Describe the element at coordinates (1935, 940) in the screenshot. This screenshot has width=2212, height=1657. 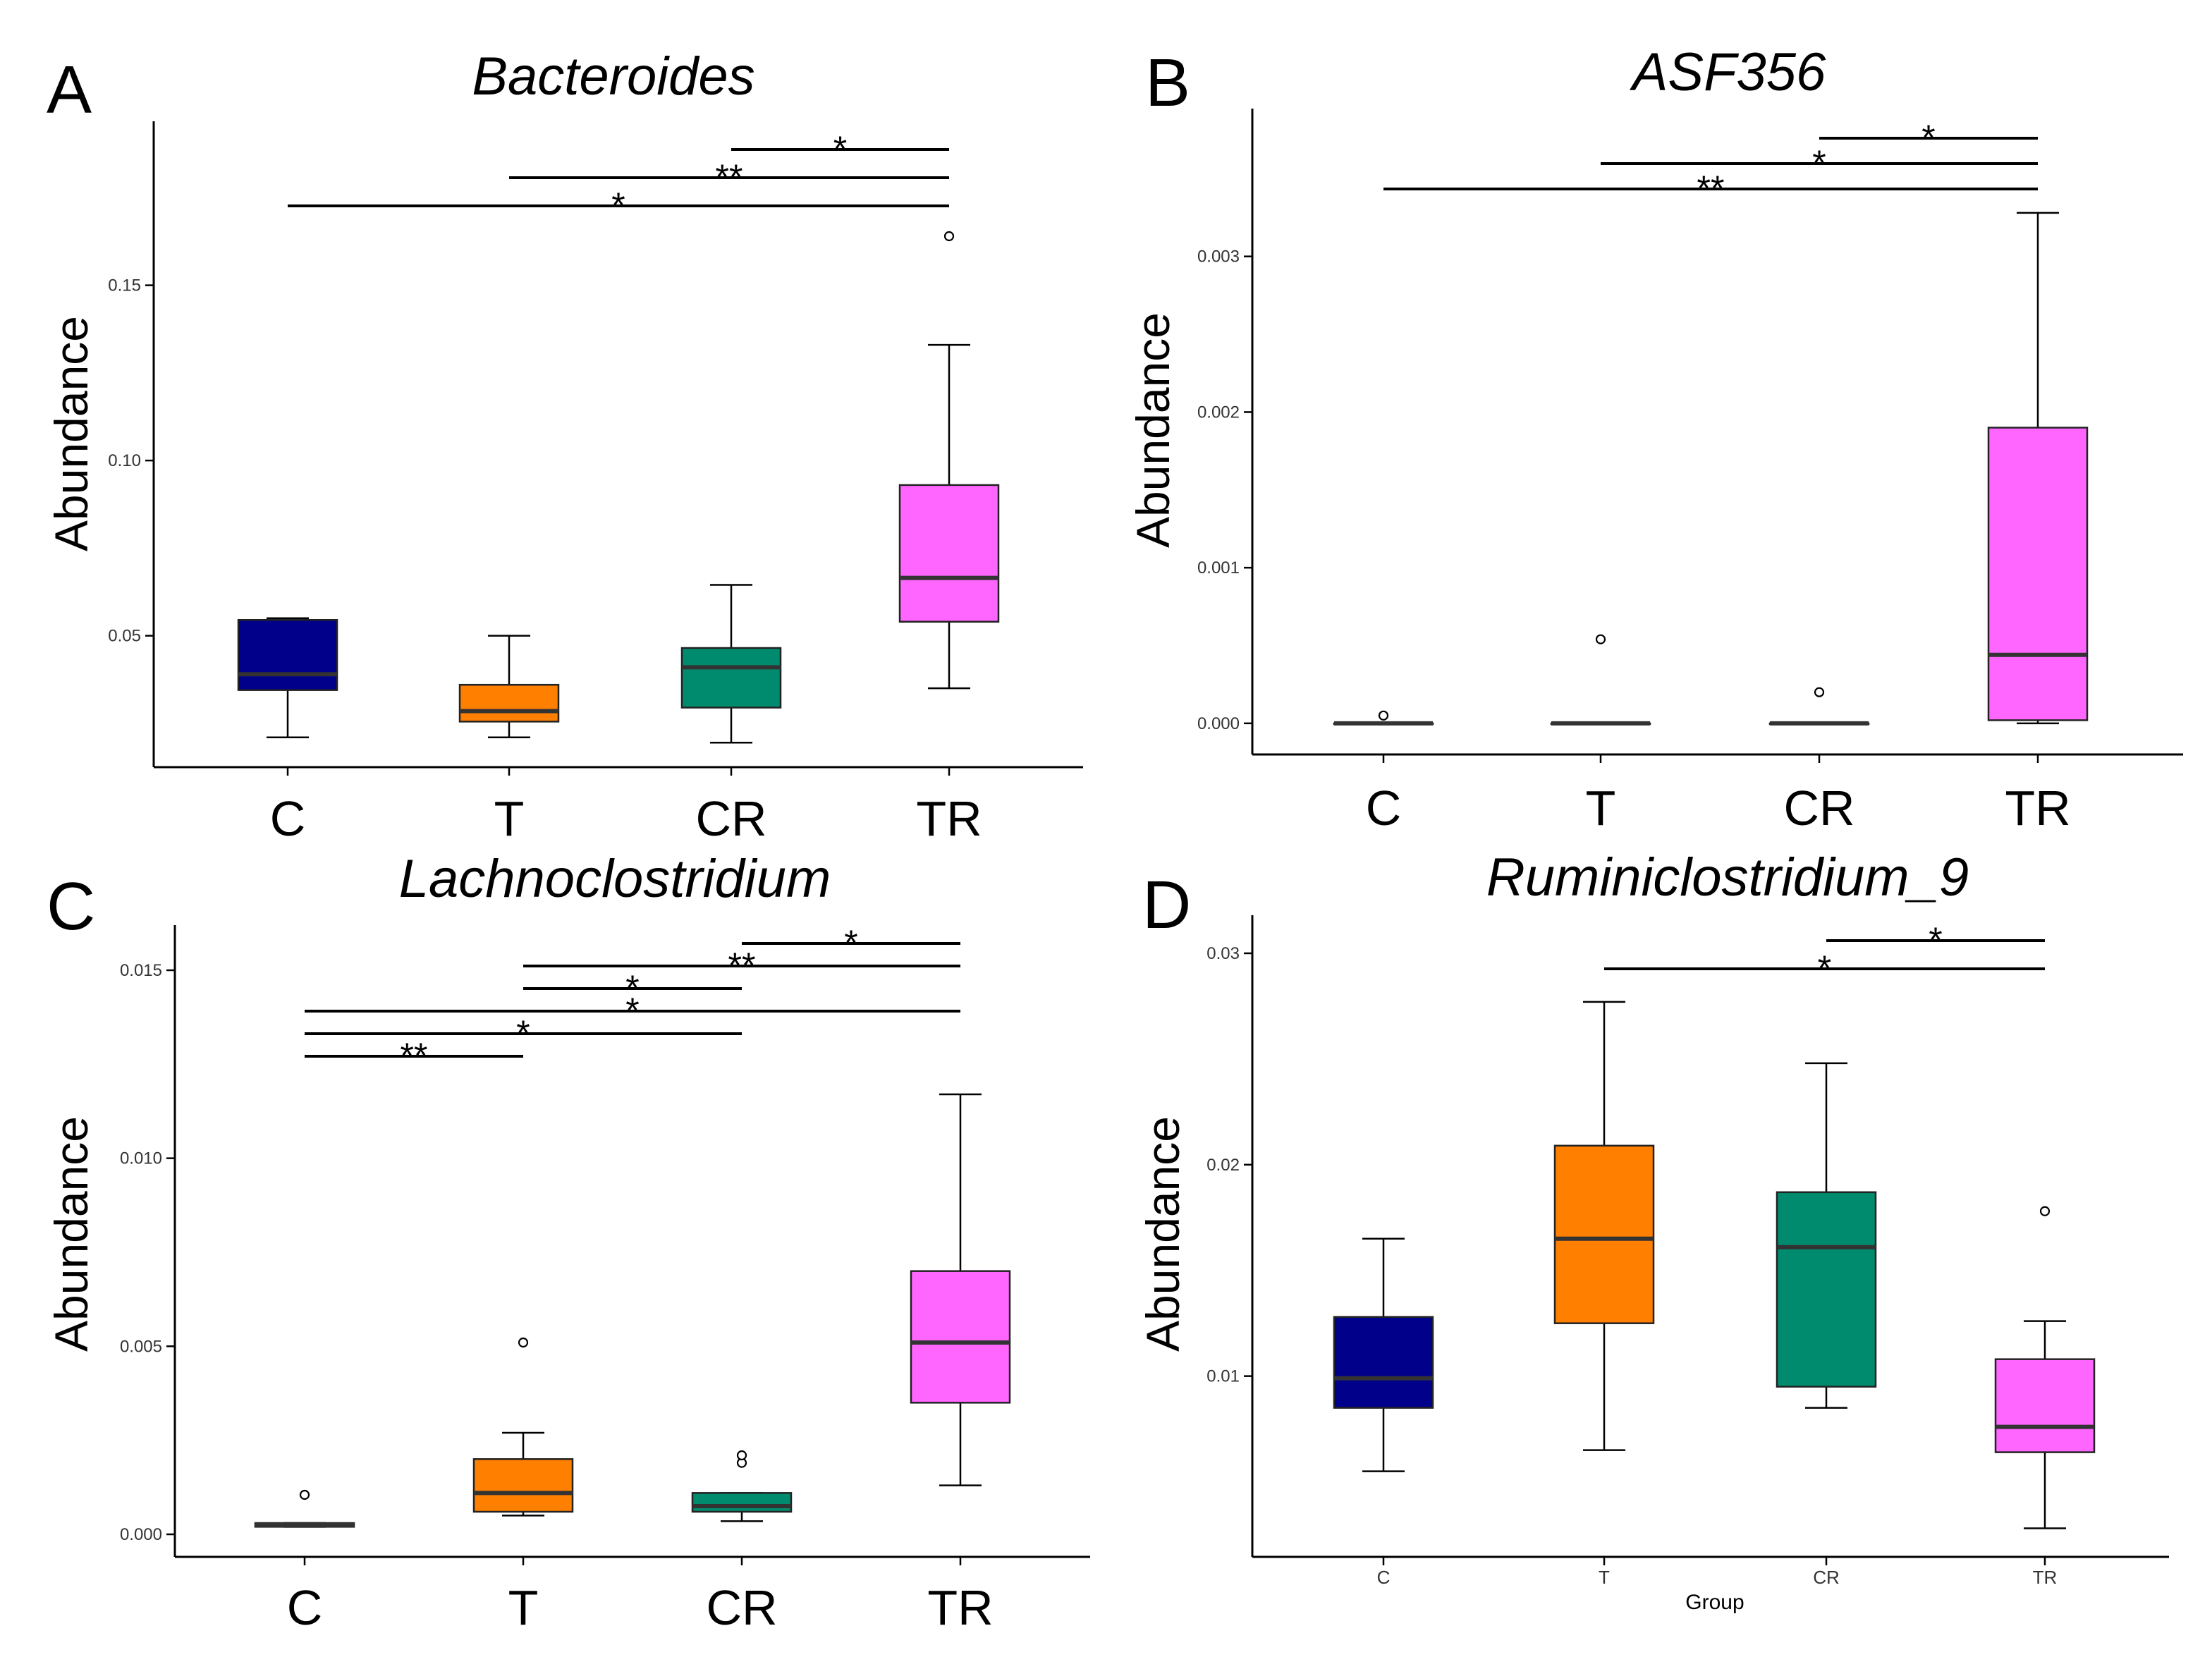
I see `significance-label-d: *` at that location.